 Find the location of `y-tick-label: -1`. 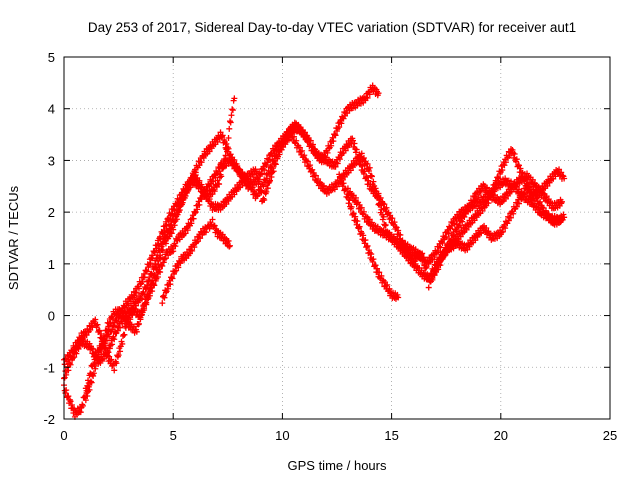

y-tick-label: -1 is located at coordinates (49, 367).